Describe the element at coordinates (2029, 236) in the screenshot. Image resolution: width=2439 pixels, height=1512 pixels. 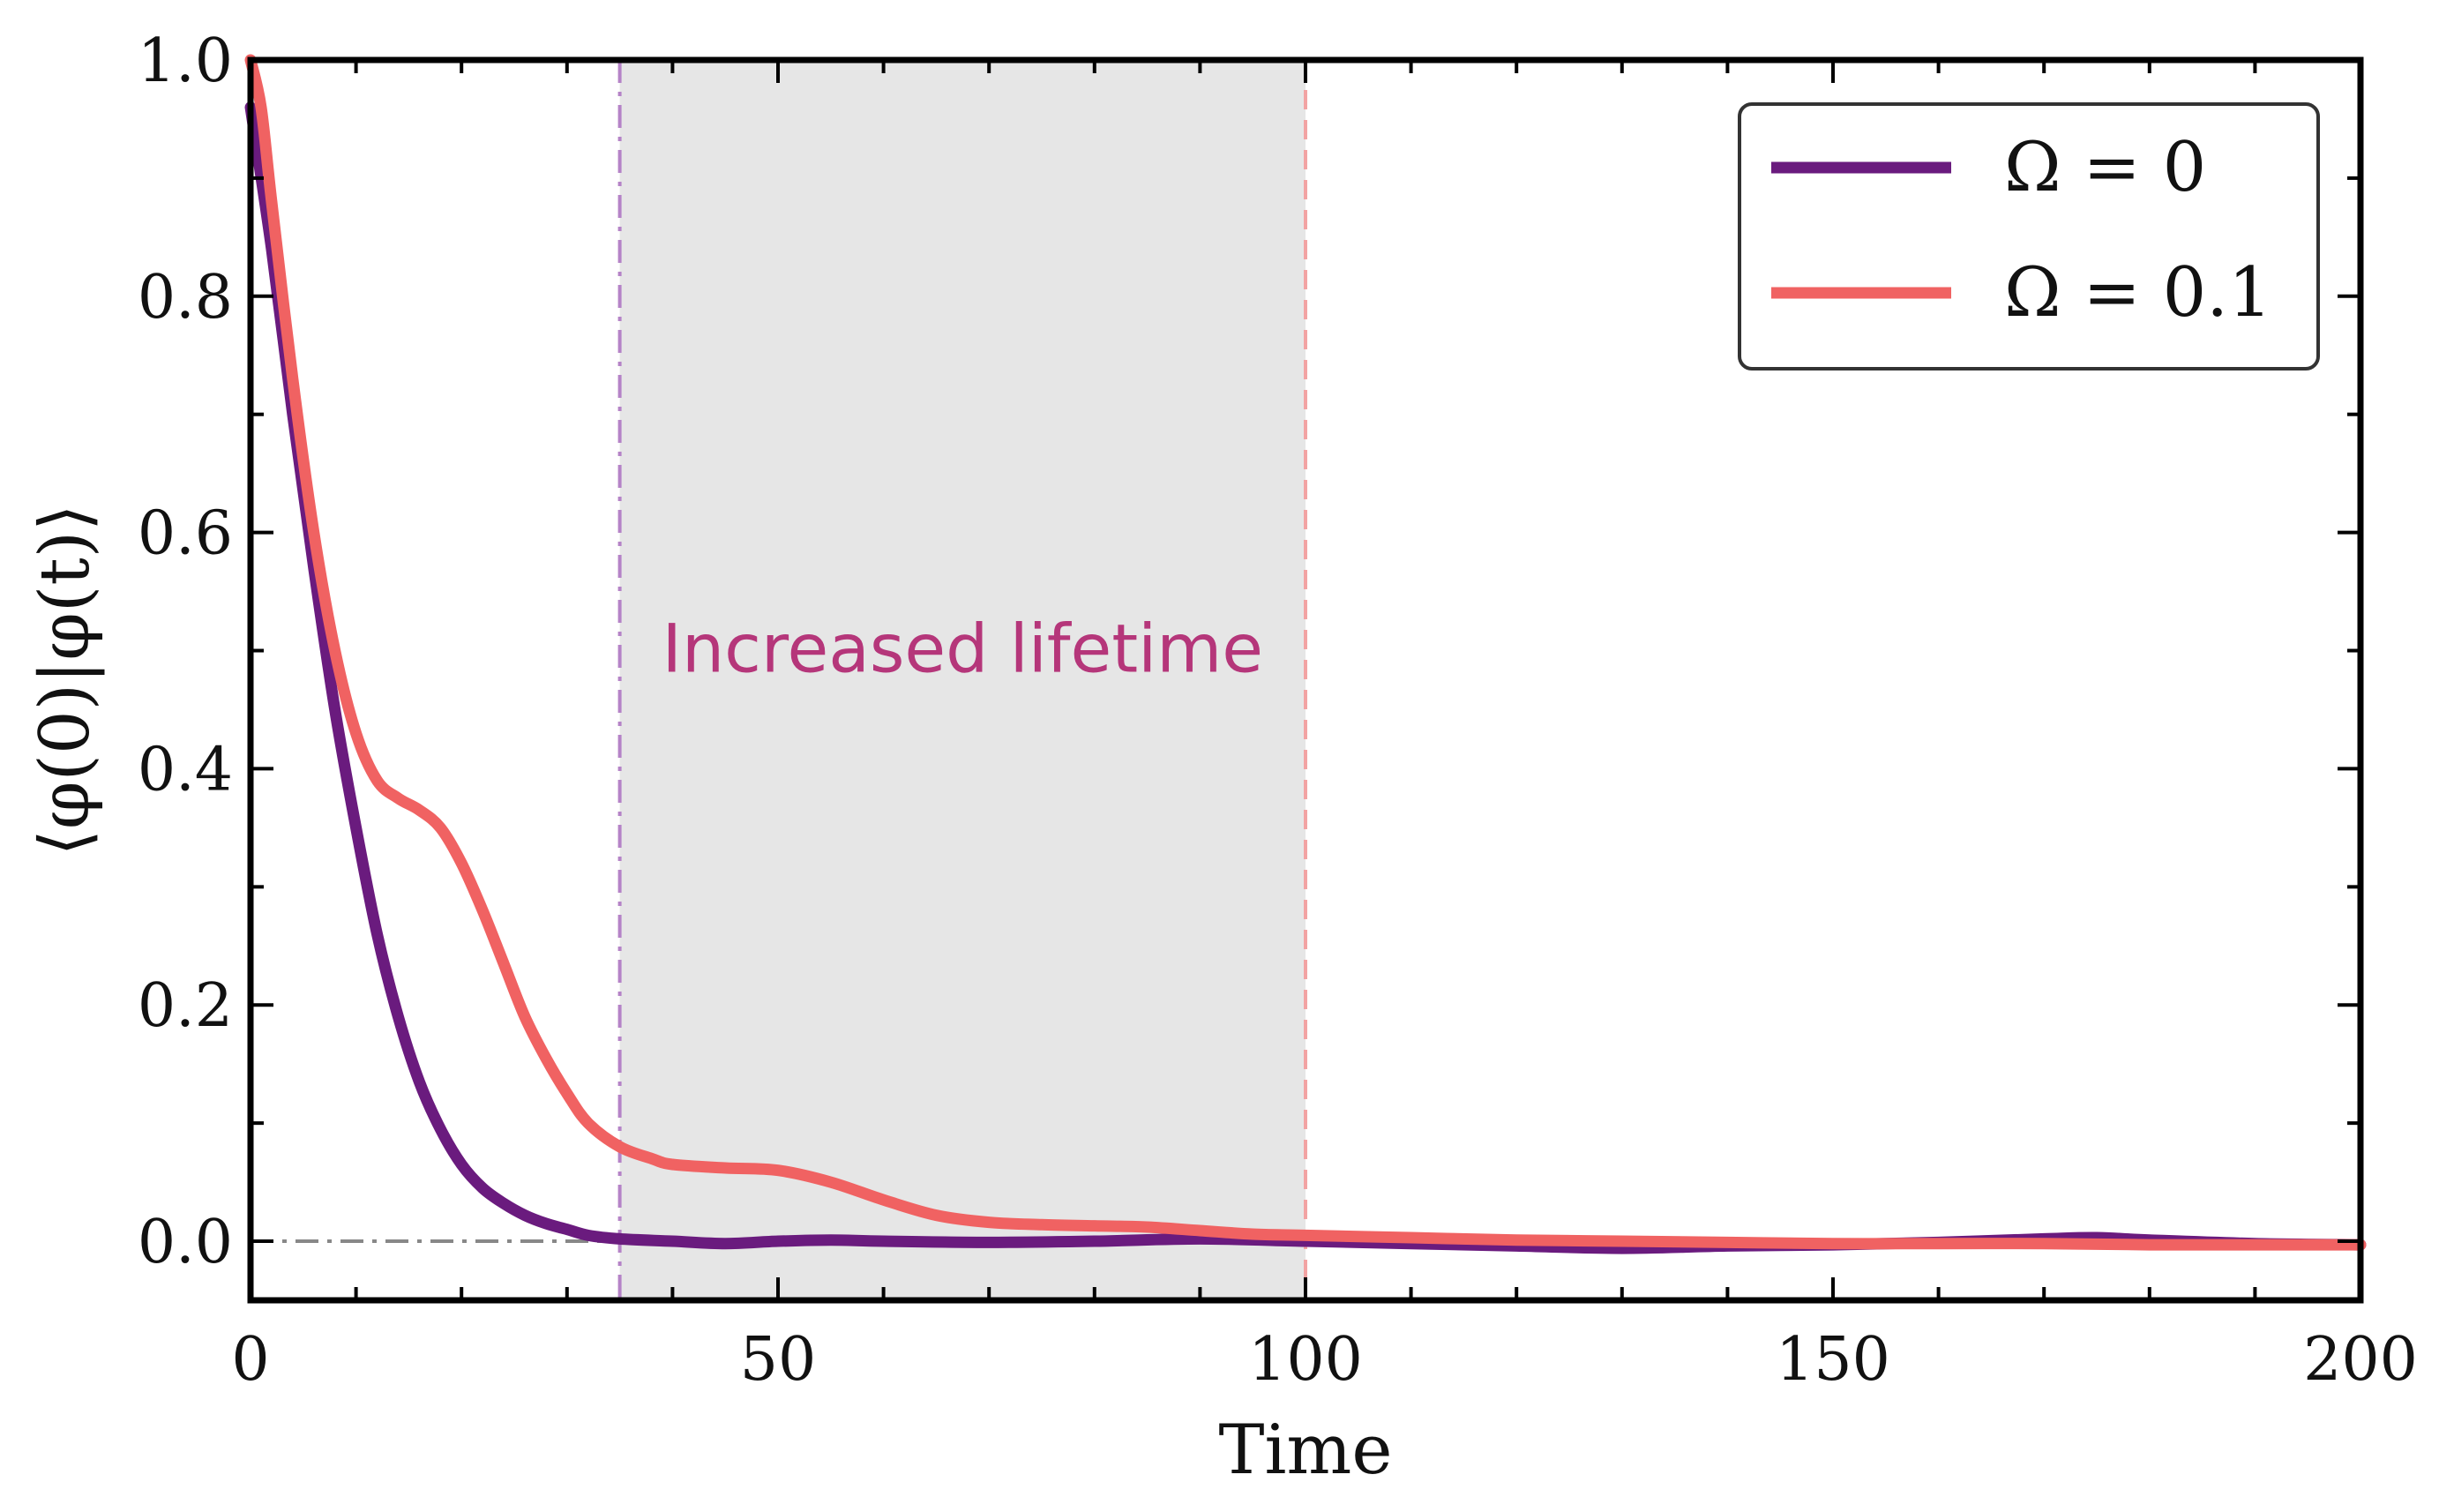
I see `legend: Ω = 0 Ω = 0.1` at that location.